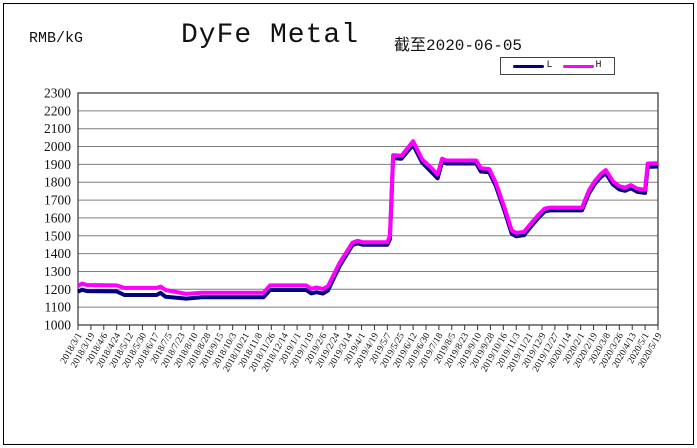  I want to click on svg-text: 1200, so click(57, 289).